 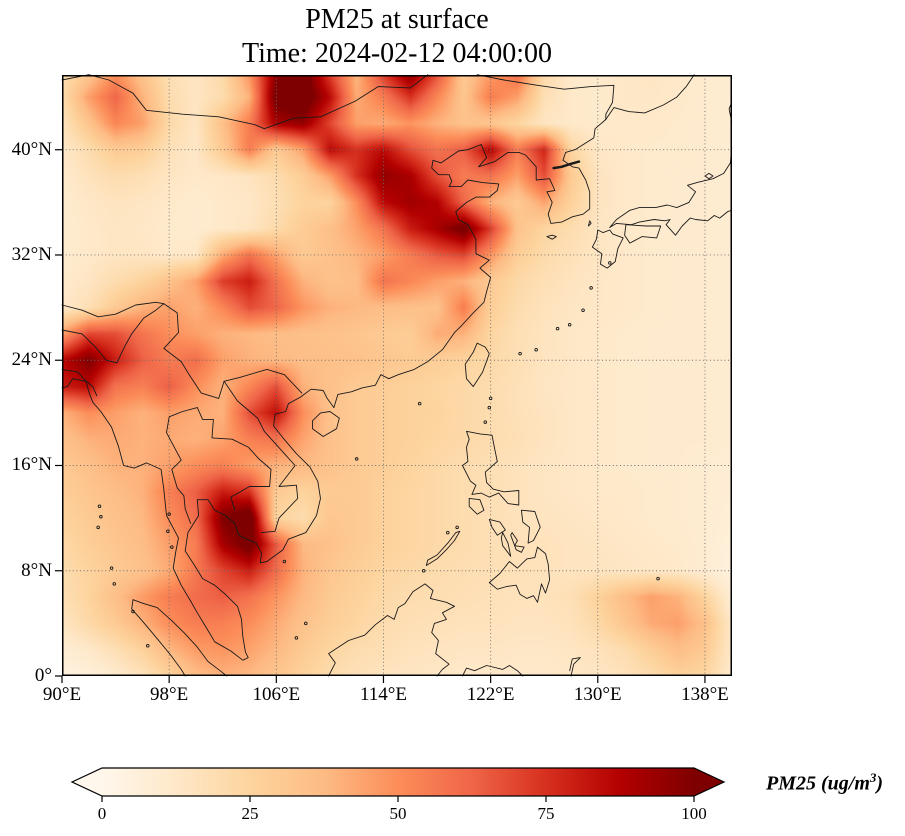 What do you see at coordinates (31, 254) in the screenshot?
I see `lat-tick-label: 32°N` at bounding box center [31, 254].